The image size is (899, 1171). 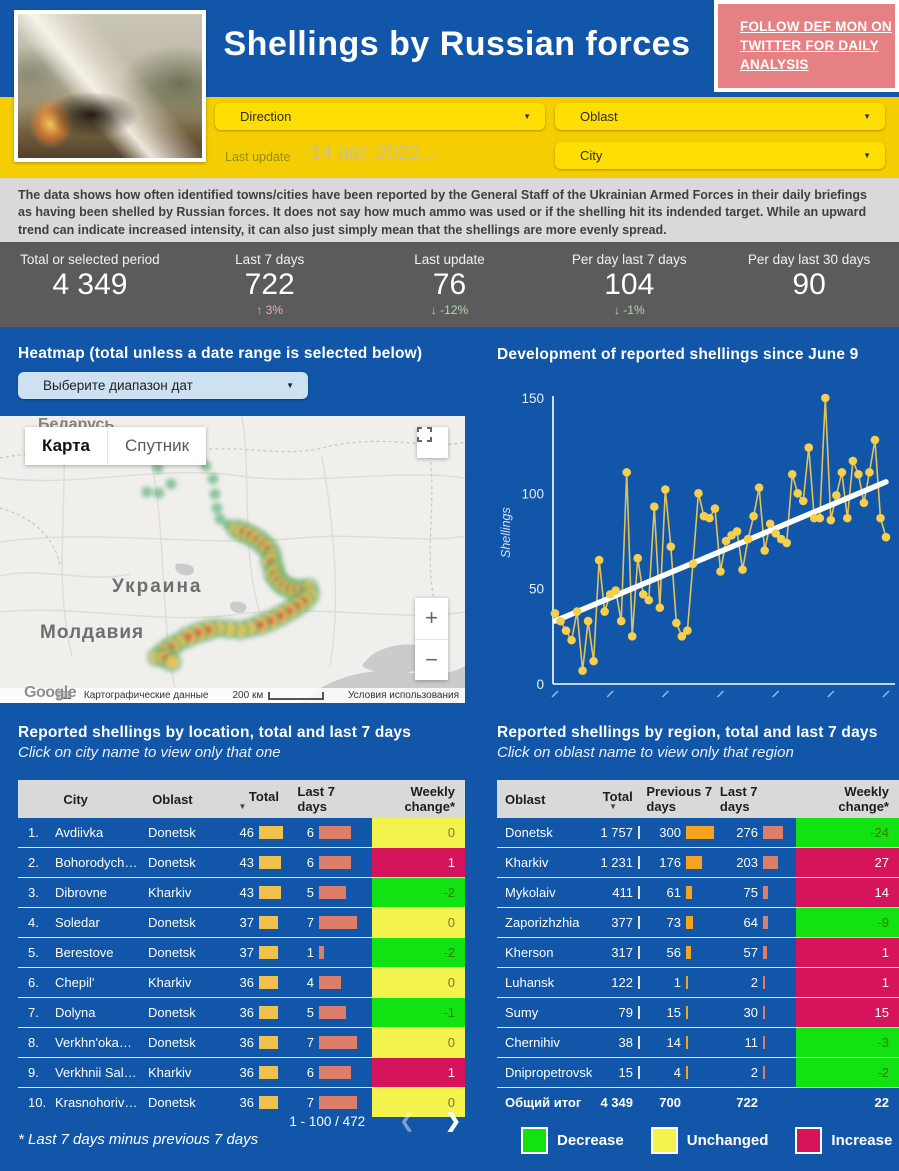 What do you see at coordinates (615, 922) in the screenshot?
I see `total-cell: 377` at bounding box center [615, 922].